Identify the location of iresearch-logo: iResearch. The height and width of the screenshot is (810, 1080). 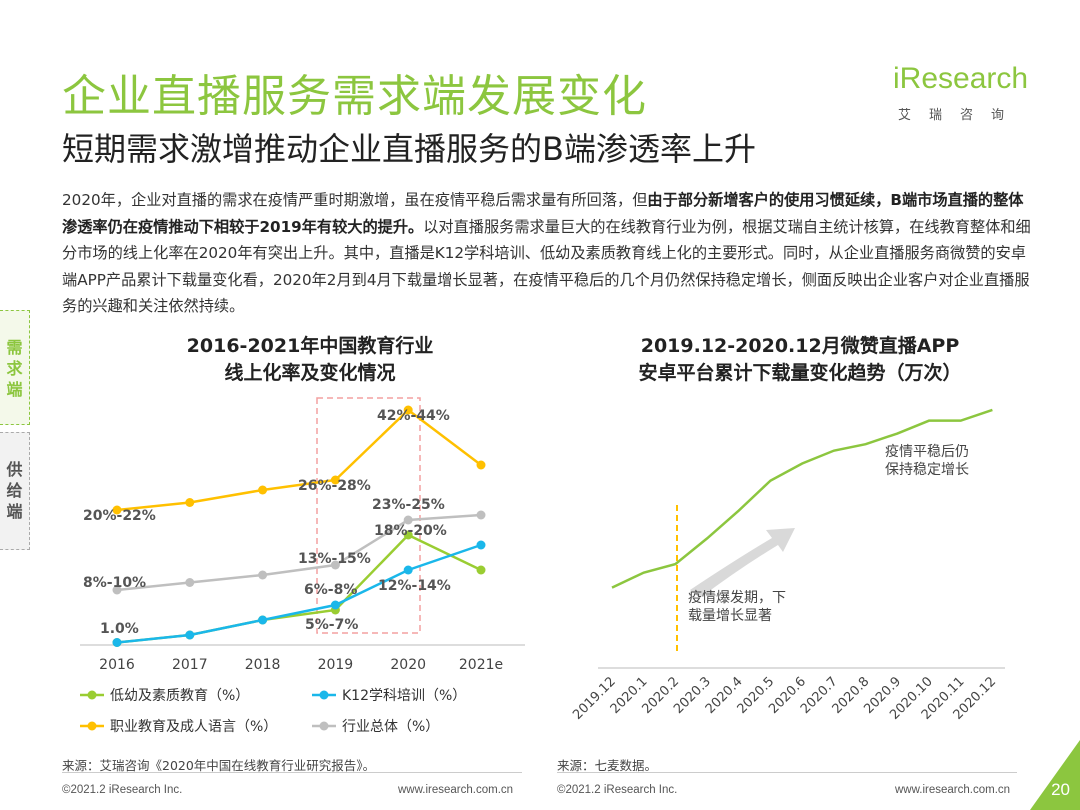
(961, 78).